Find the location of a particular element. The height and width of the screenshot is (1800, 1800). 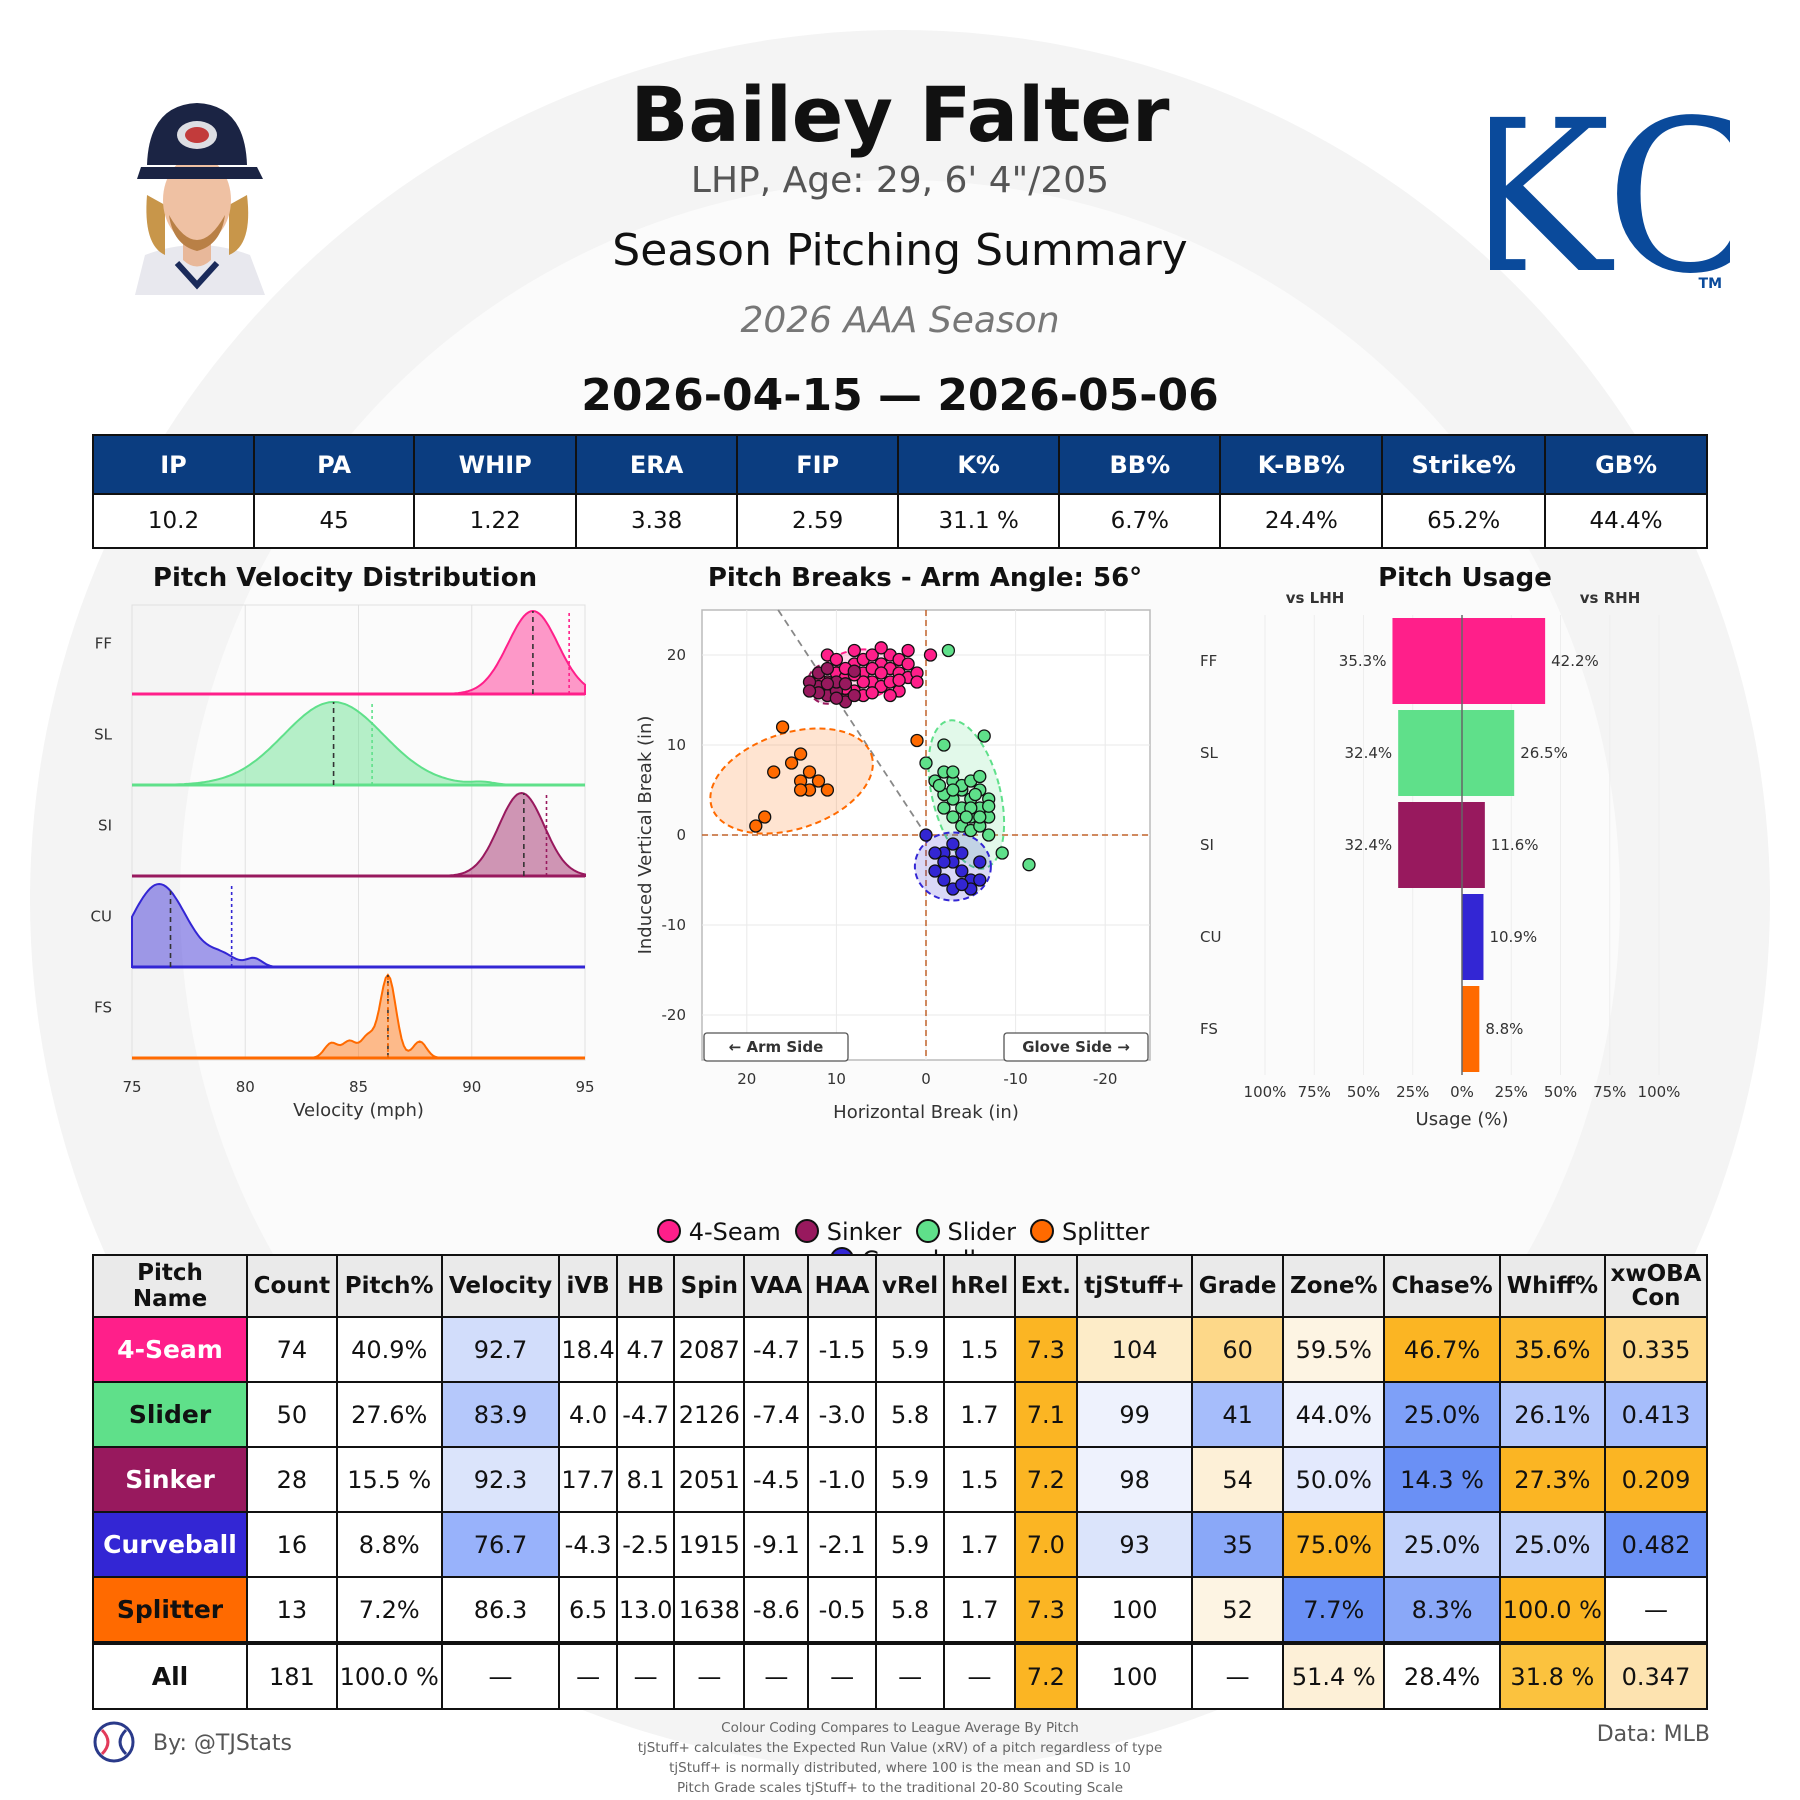

pitch-table-header: hRel is located at coordinates (979, 1286).